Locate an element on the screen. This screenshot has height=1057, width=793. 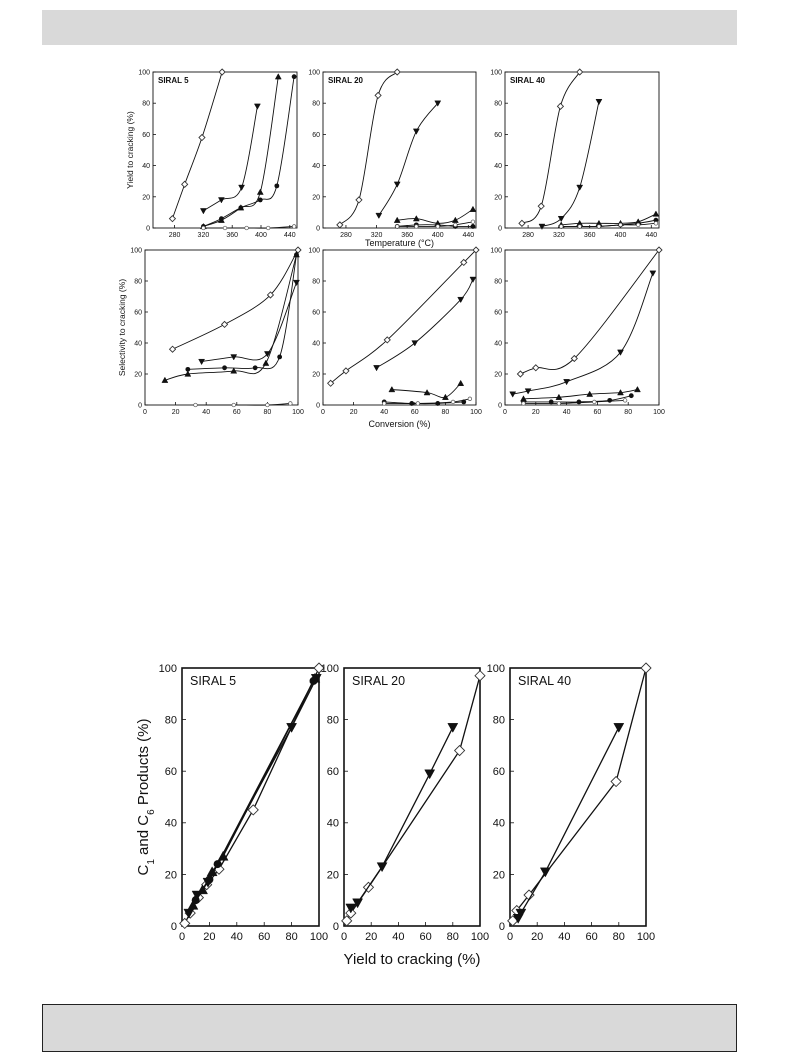
x-tick-label-8-3: 60 is located at coordinates (591, 937).